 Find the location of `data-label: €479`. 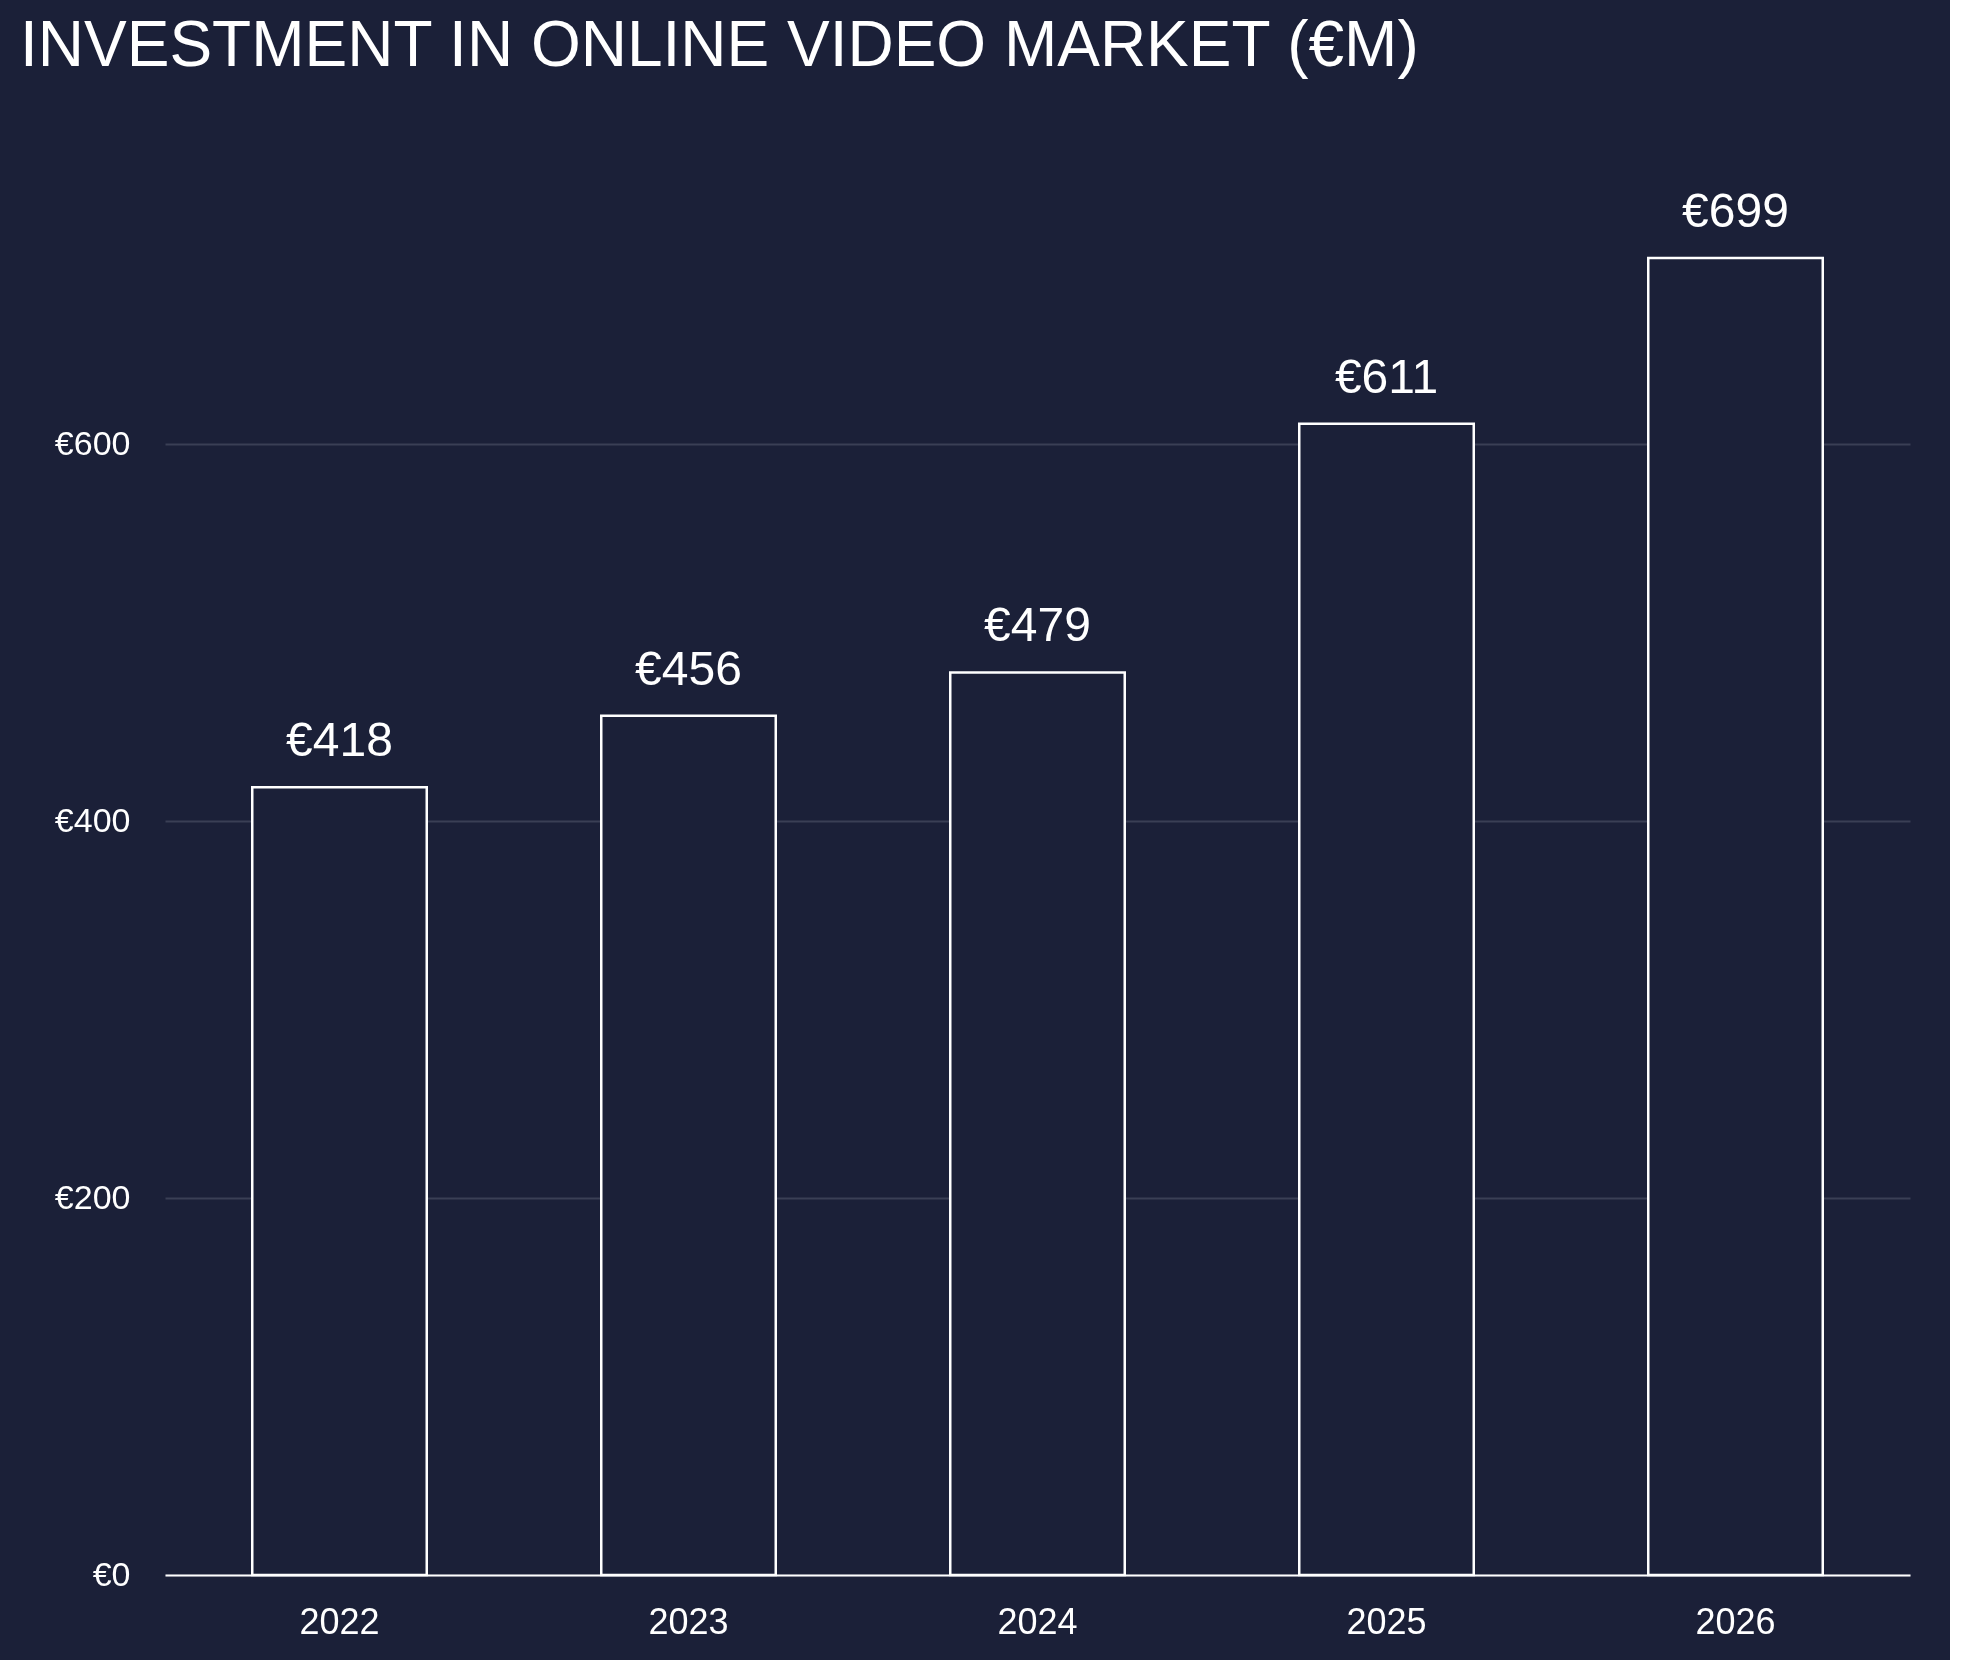

data-label: €479 is located at coordinates (1037, 625).